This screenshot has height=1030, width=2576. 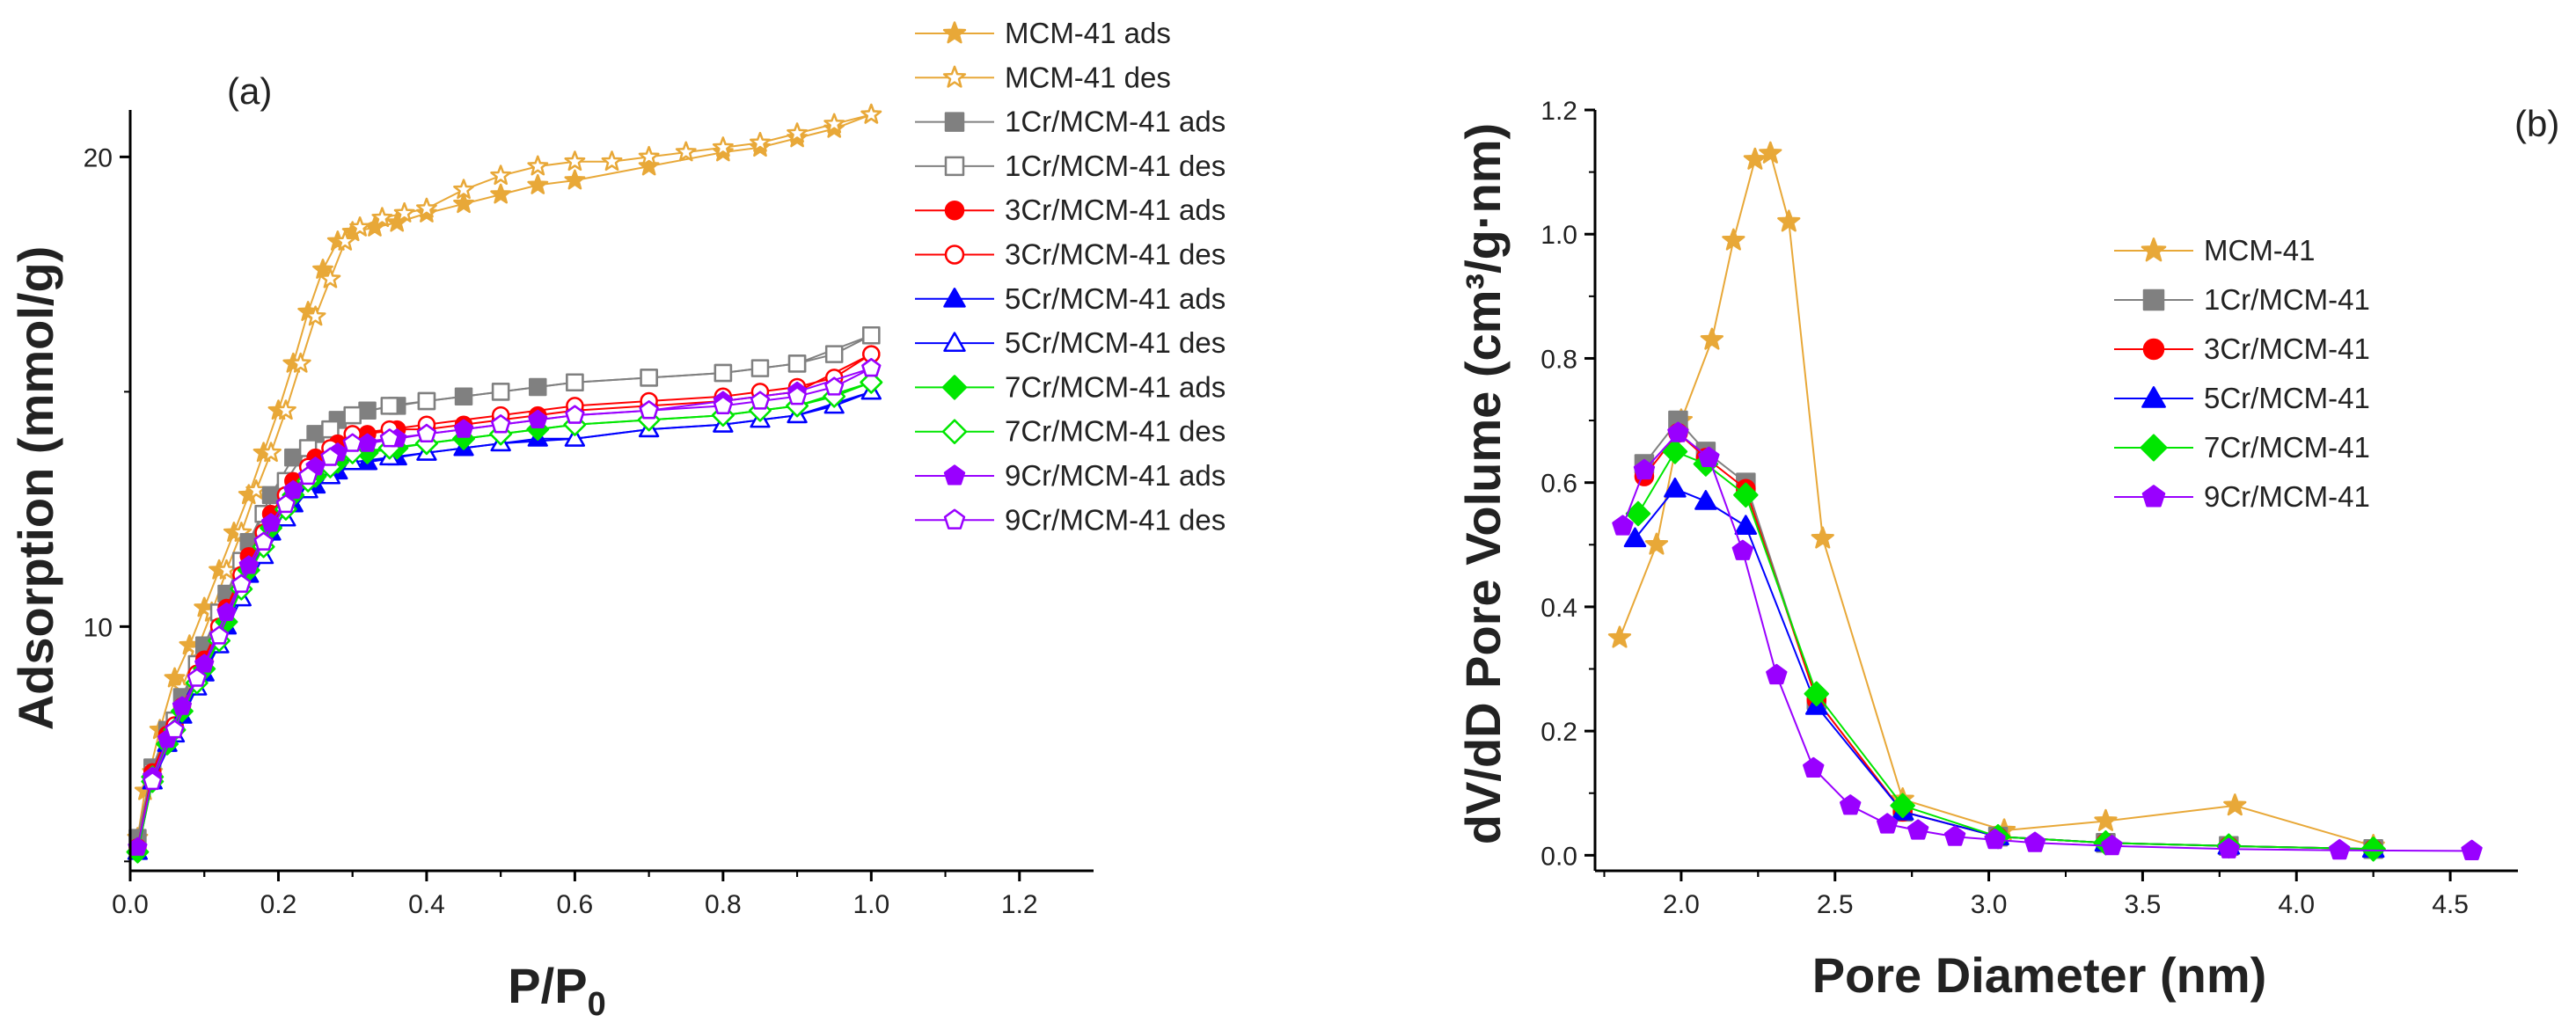 I want to click on panel-a-y-axis-label: Adsorption (mmol/g), so click(x=35, y=488).